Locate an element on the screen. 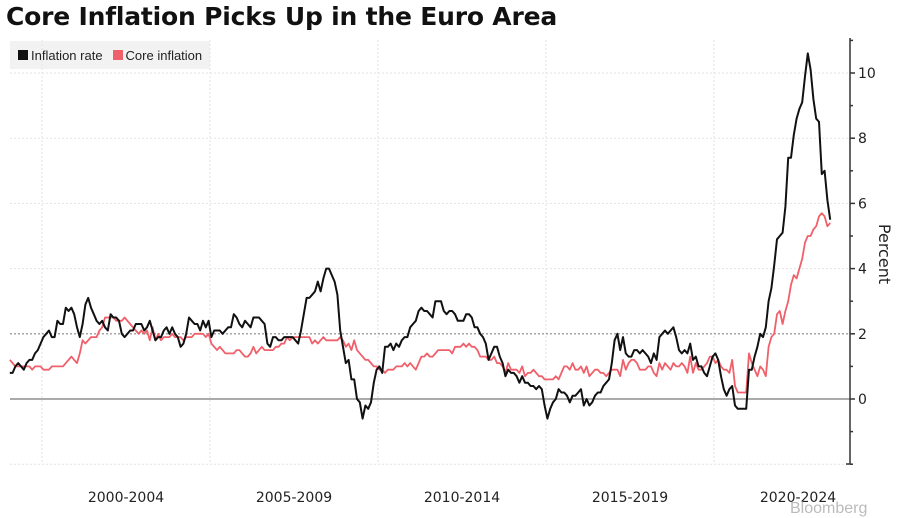 The height and width of the screenshot is (518, 900). legend-swatch-core-inflation is located at coordinates (117, 55).